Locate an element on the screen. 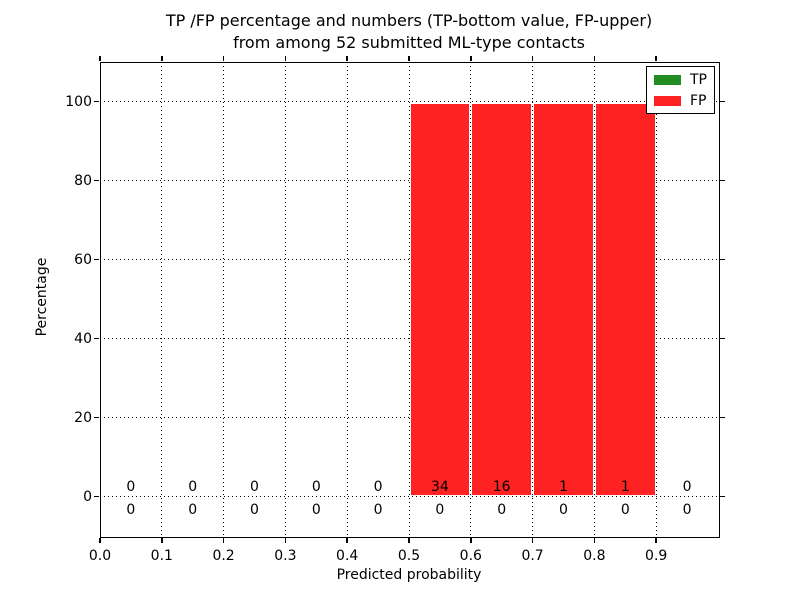 The width and height of the screenshot is (800, 600). x-tick-label: 0.6 is located at coordinates (470, 556).